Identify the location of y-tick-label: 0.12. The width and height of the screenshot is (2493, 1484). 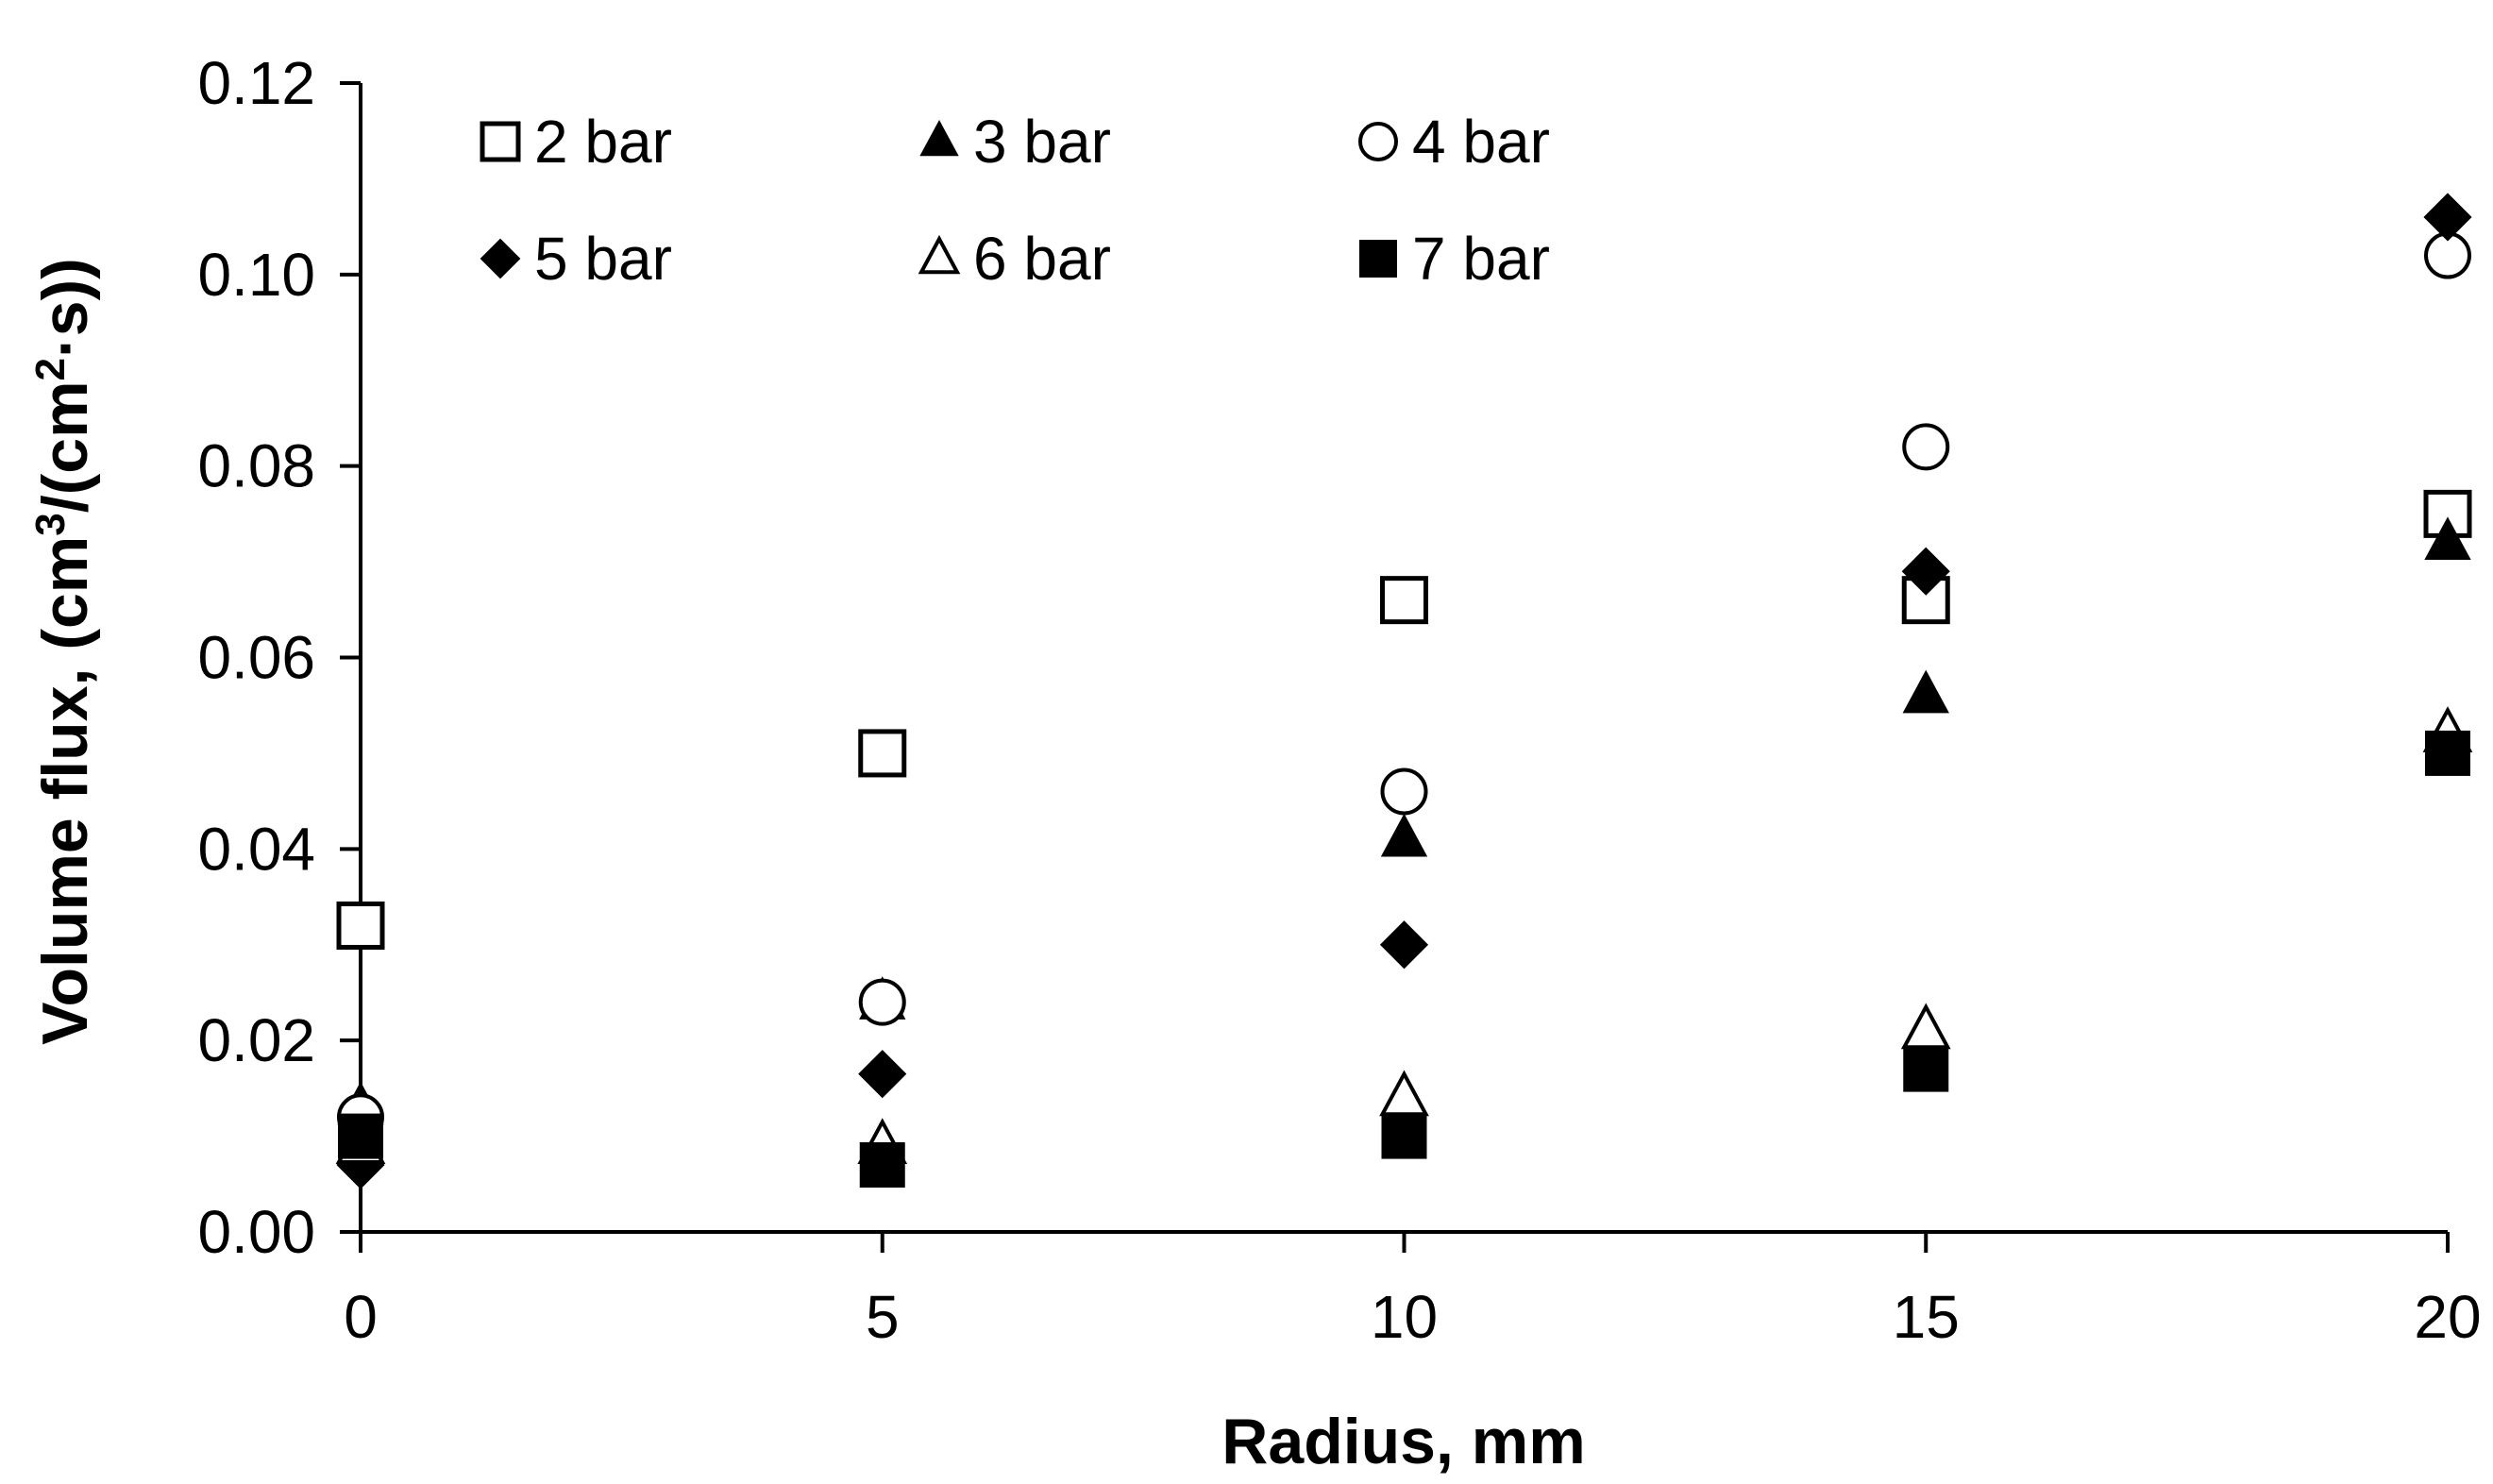
(256, 83).